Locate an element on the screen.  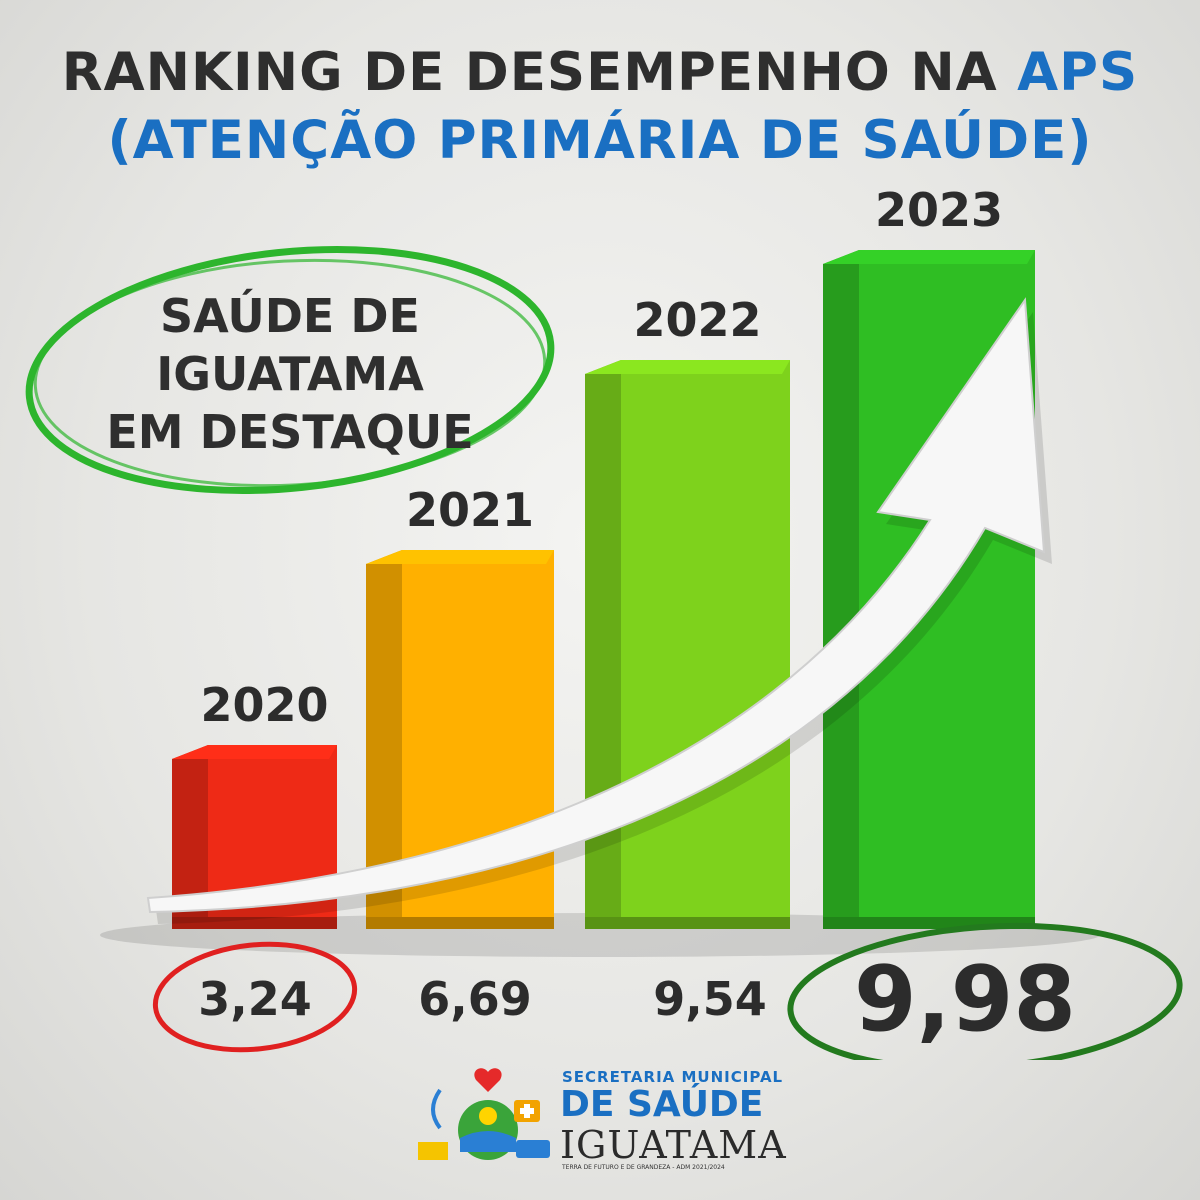
highlight-circle-low is located at coordinates (255, 997).